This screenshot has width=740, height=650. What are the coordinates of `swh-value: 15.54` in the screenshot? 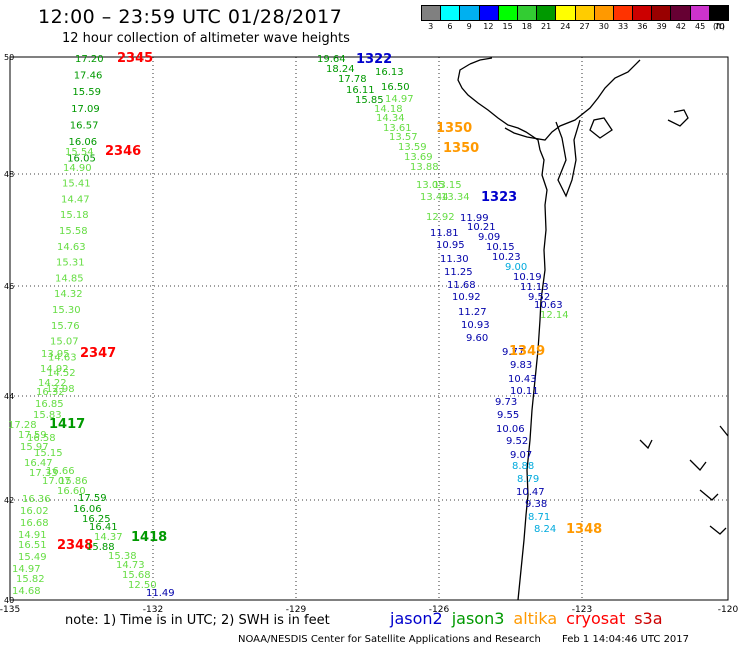 It's located at (79, 152).